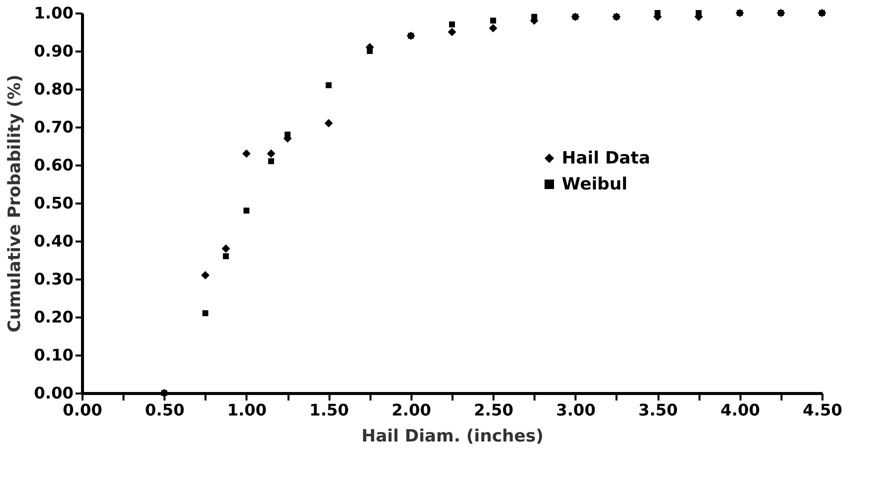 This screenshot has width=885, height=486. I want to click on x-tick-label: 1.00, so click(247, 410).